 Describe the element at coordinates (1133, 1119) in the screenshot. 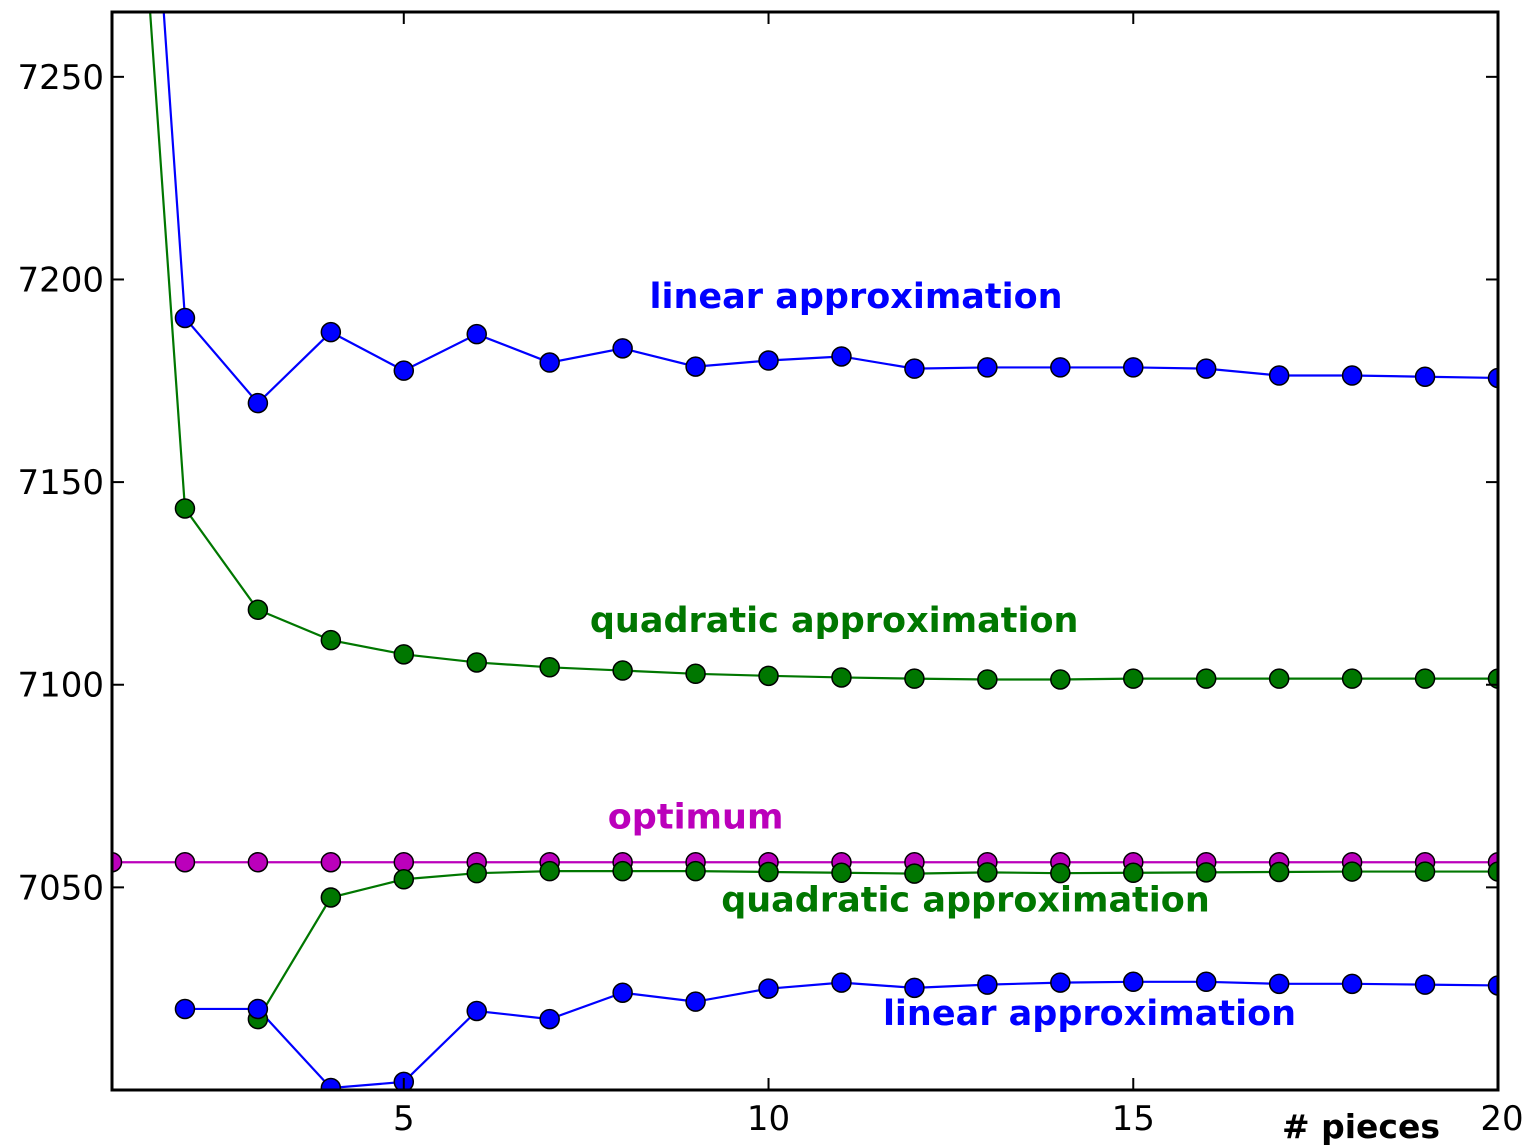

I see `x-tick-label: 15` at that location.